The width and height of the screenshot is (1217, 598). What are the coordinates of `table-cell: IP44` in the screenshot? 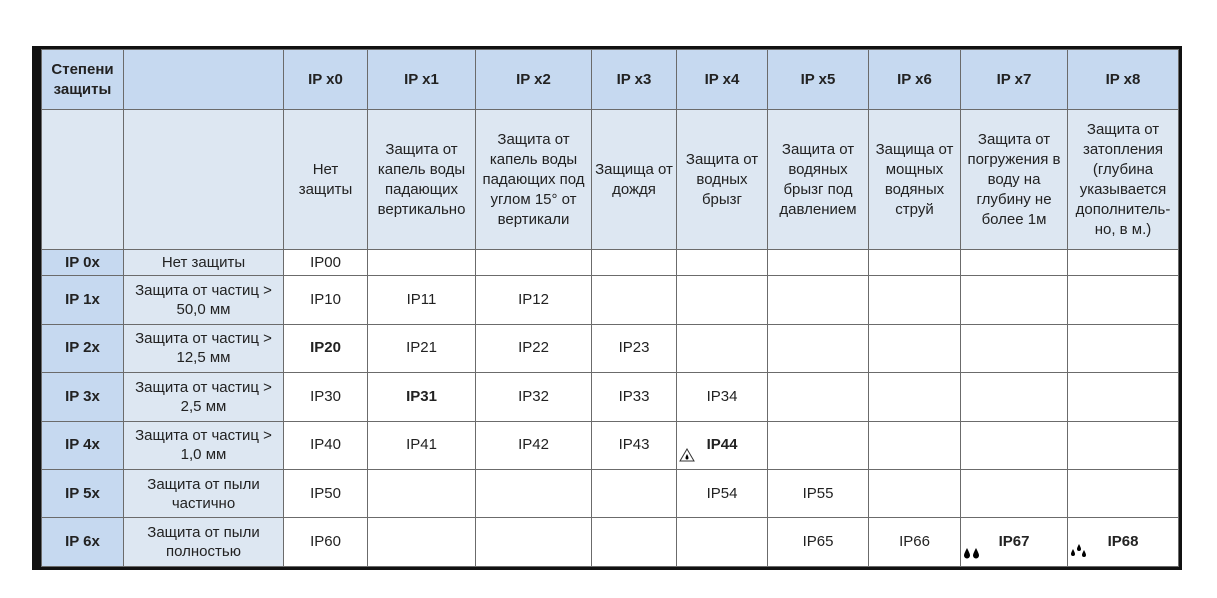 It's located at (722, 445).